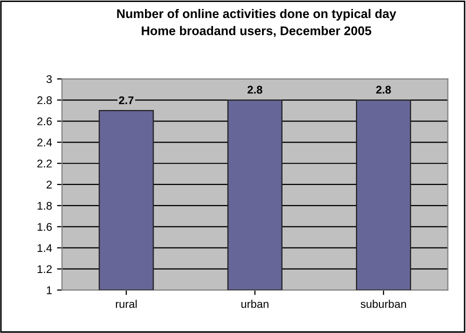 The image size is (466, 333). I want to click on chart-title: Number of online activities done on typical day Home broadand users, December 2005, so click(256, 23).